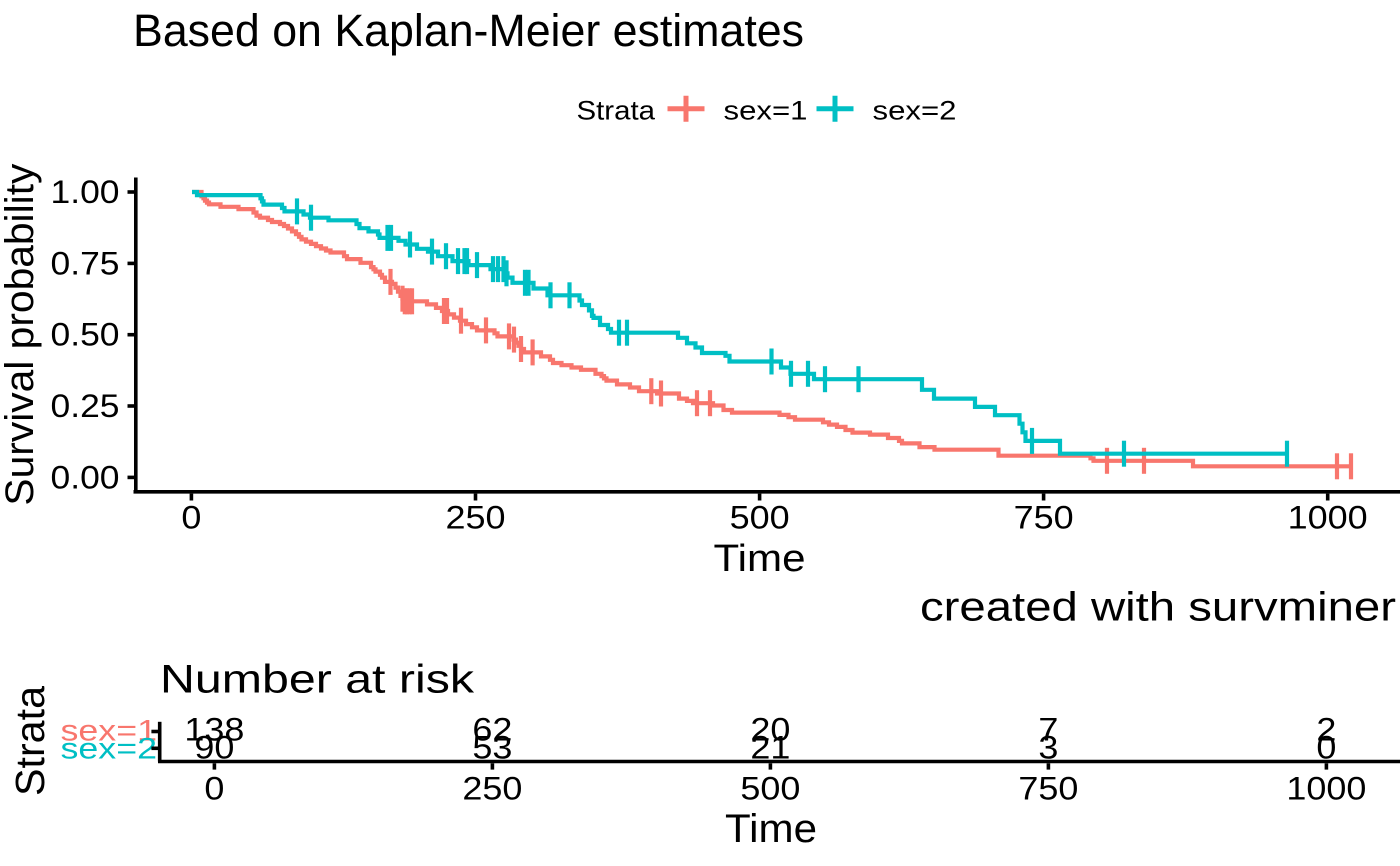 This screenshot has width=1400, height=866. What do you see at coordinates (21, 335) in the screenshot?
I see `svg-text: Survival probability` at bounding box center [21, 335].